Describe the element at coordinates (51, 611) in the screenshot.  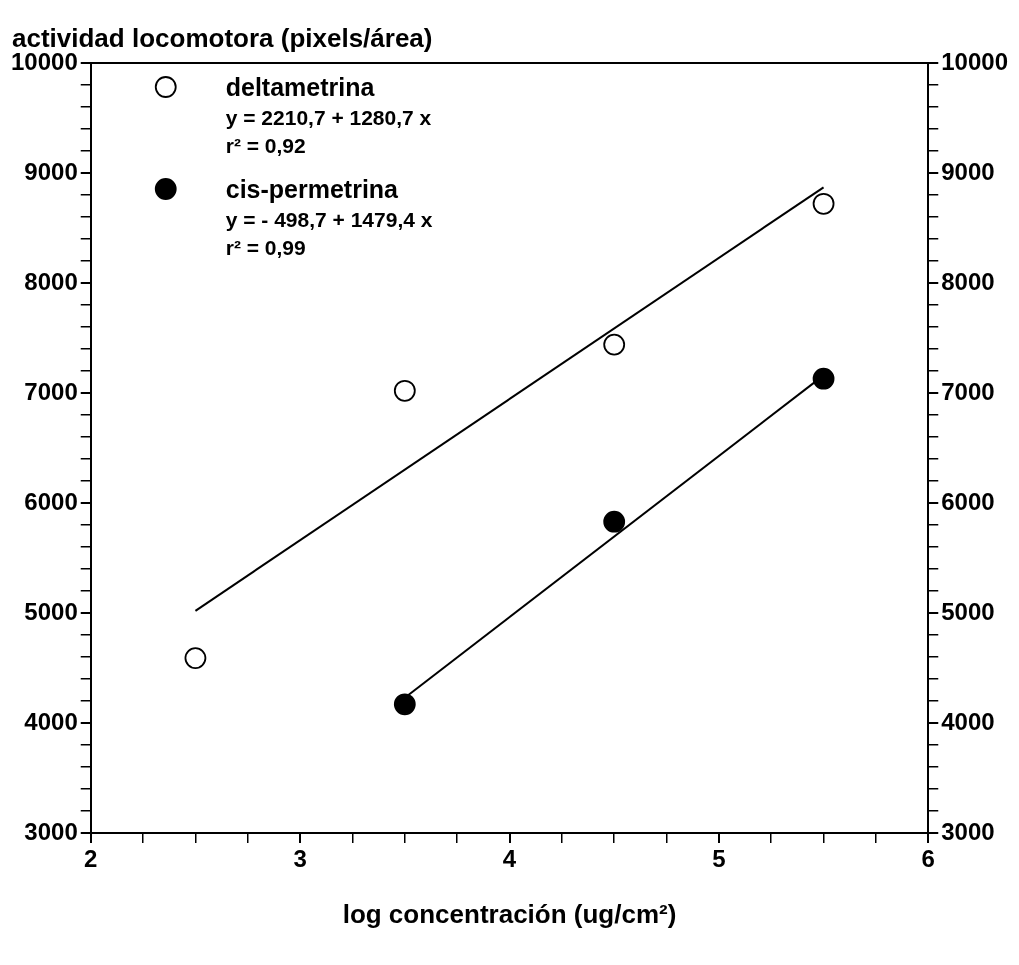
I see `y-tick-label: 5000` at that location.